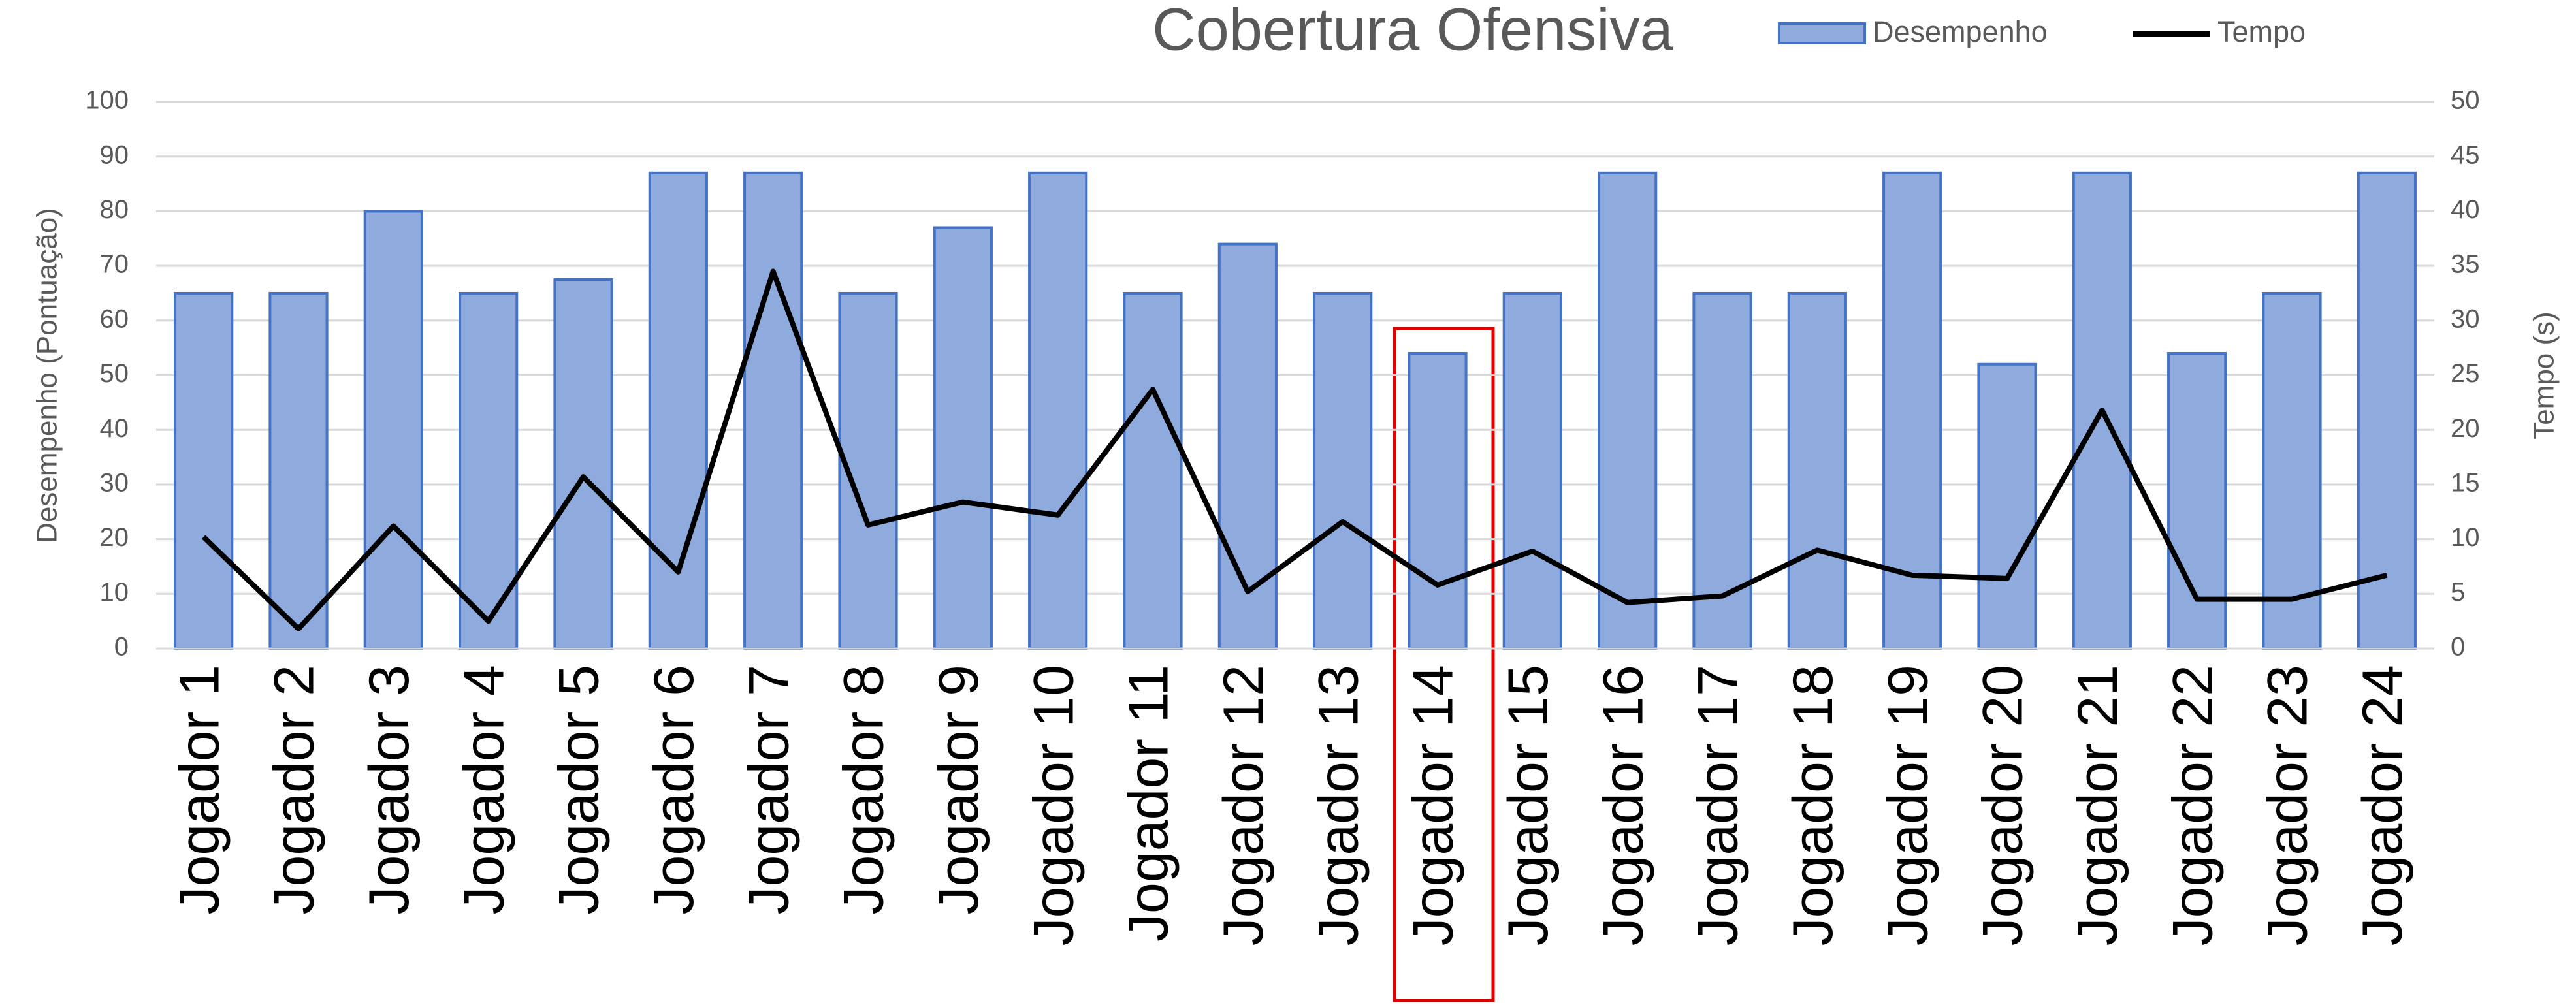 Image resolution: width=2576 pixels, height=1007 pixels. I want to click on y-tick-label: 60, so click(114, 318).